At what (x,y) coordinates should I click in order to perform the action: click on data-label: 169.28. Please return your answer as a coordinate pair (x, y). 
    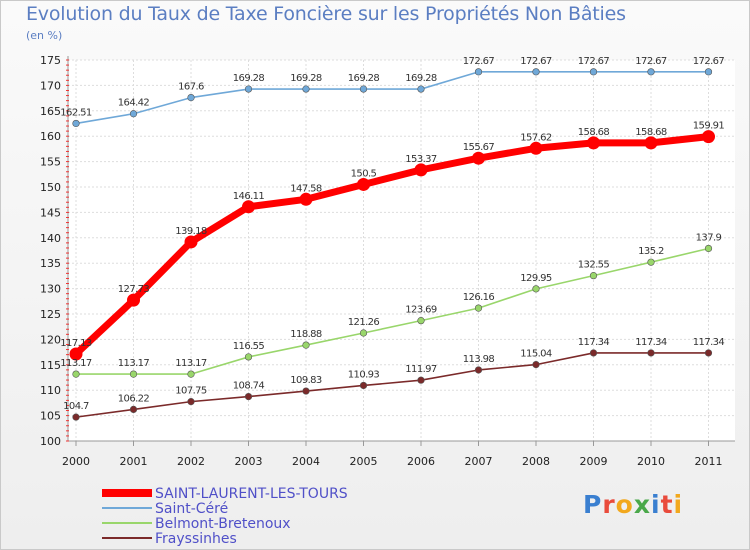
    Looking at the image, I should click on (421, 78).